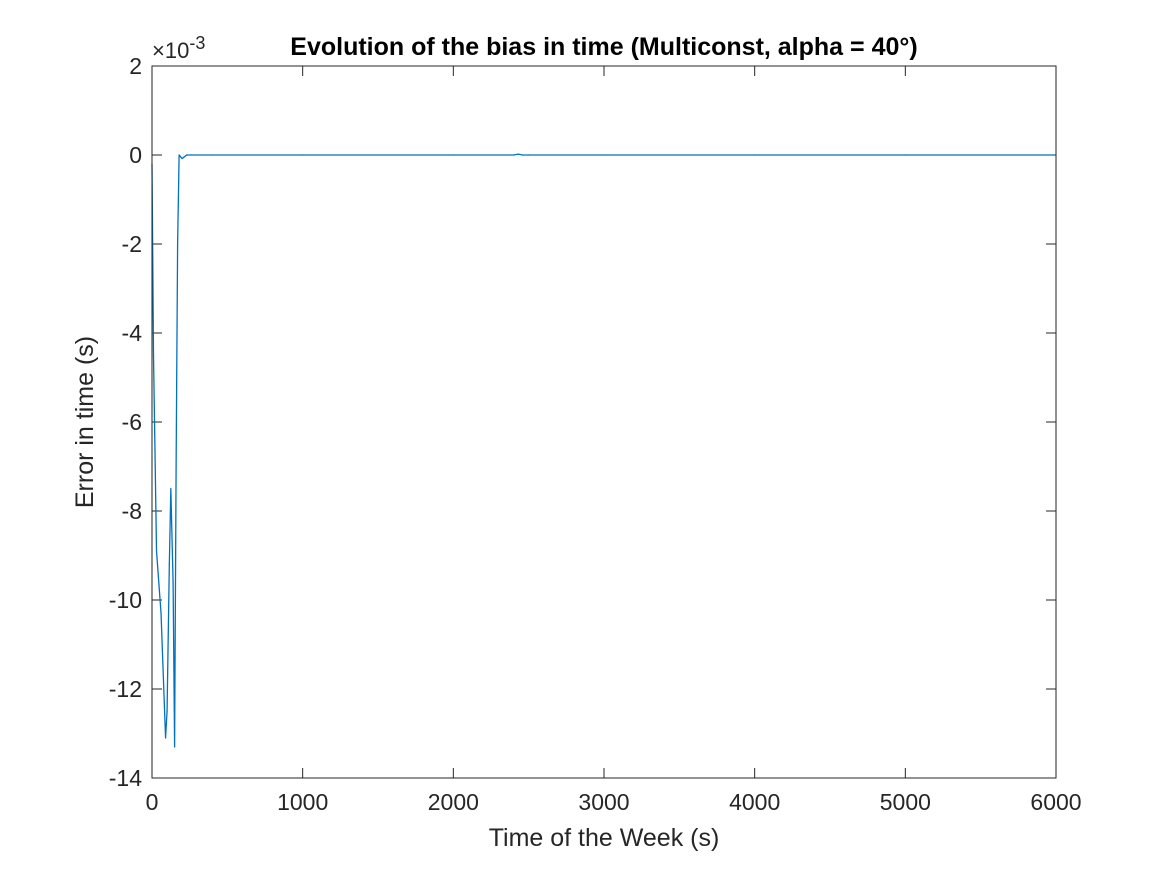 Image resolution: width=1167 pixels, height=875 pixels. I want to click on y-exponent-label: ×10⁻³, so click(178, 48).